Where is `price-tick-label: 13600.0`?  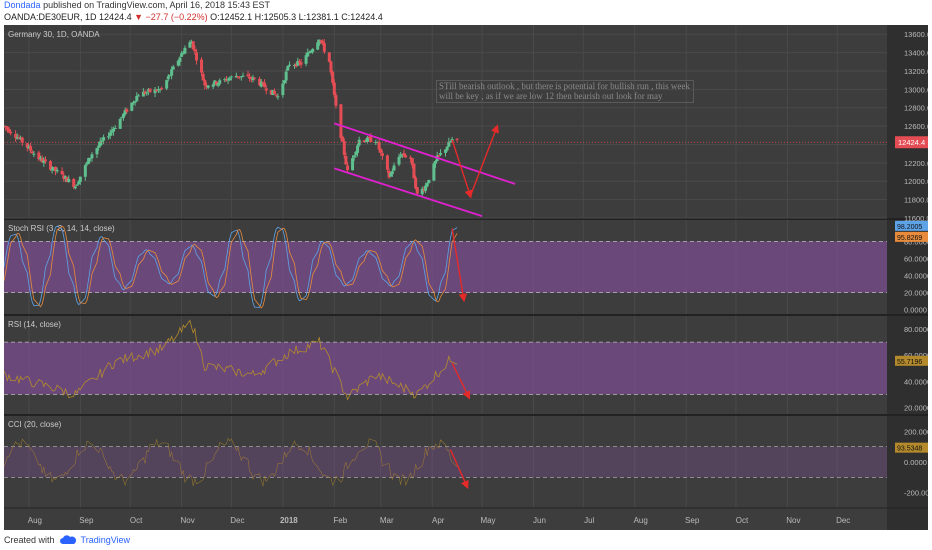
price-tick-label: 13600.0 is located at coordinates (916, 34).